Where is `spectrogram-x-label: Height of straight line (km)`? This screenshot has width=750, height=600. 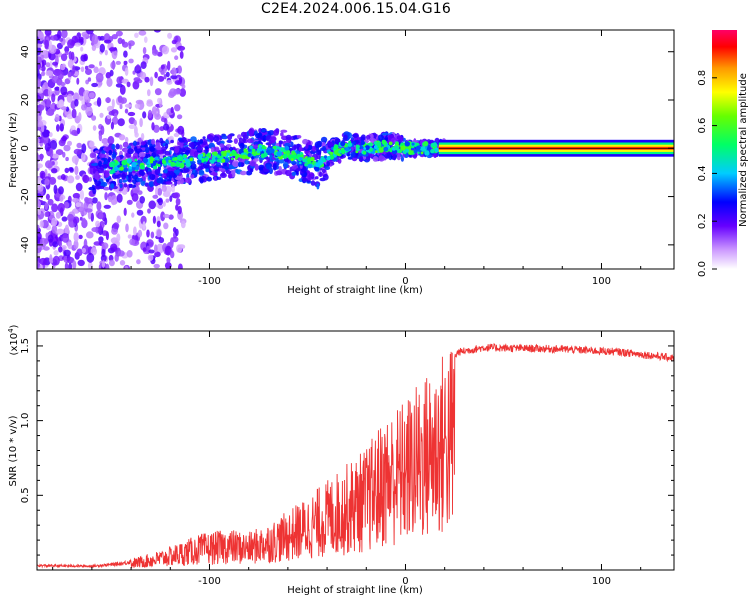
spectrogram-x-label: Height of straight line (km) is located at coordinates (355, 290).